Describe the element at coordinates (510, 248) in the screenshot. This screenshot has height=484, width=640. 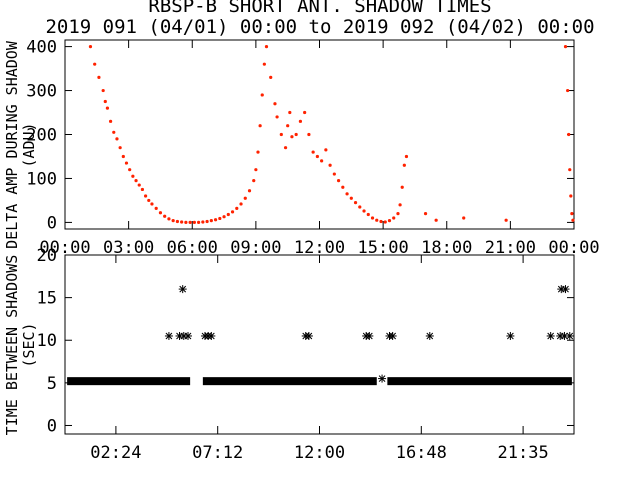
I see `x-tick-label: 21:00` at that location.